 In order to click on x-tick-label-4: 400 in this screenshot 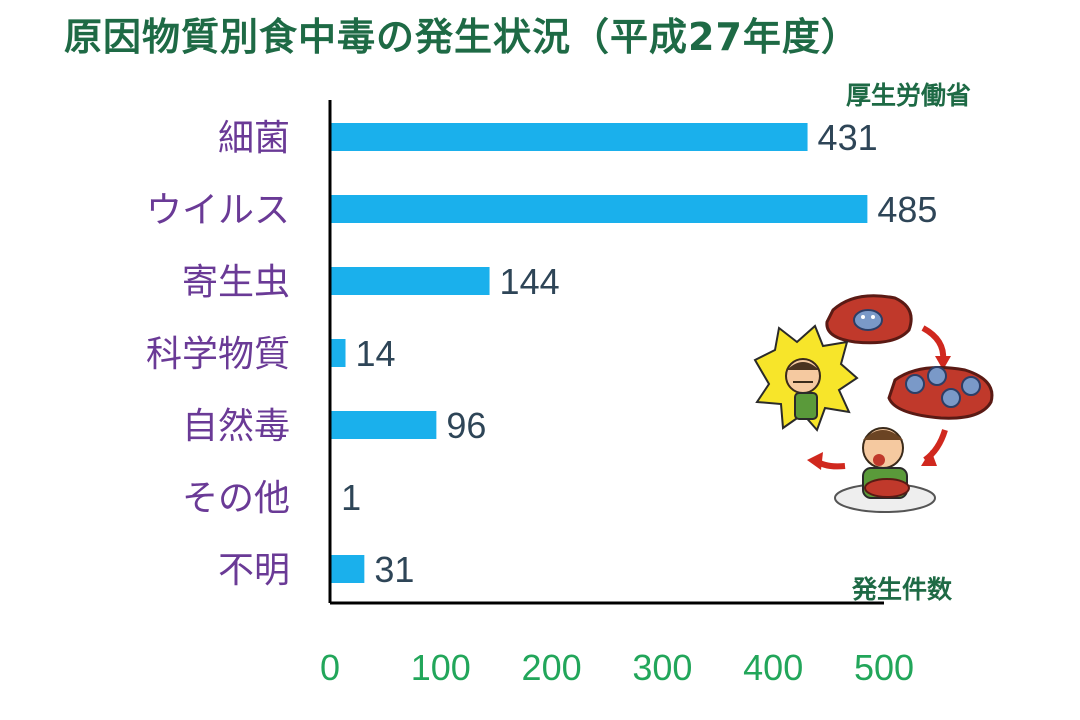, I will do `click(773, 667)`.